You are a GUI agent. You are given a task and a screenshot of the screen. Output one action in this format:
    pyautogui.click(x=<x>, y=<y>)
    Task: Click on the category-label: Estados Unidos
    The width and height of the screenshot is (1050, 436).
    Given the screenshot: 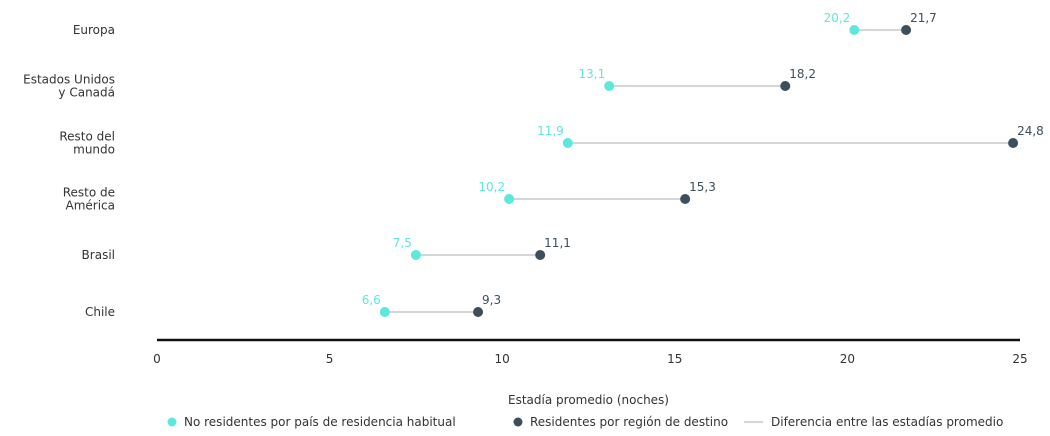 What is the action you would take?
    pyautogui.click(x=69, y=80)
    